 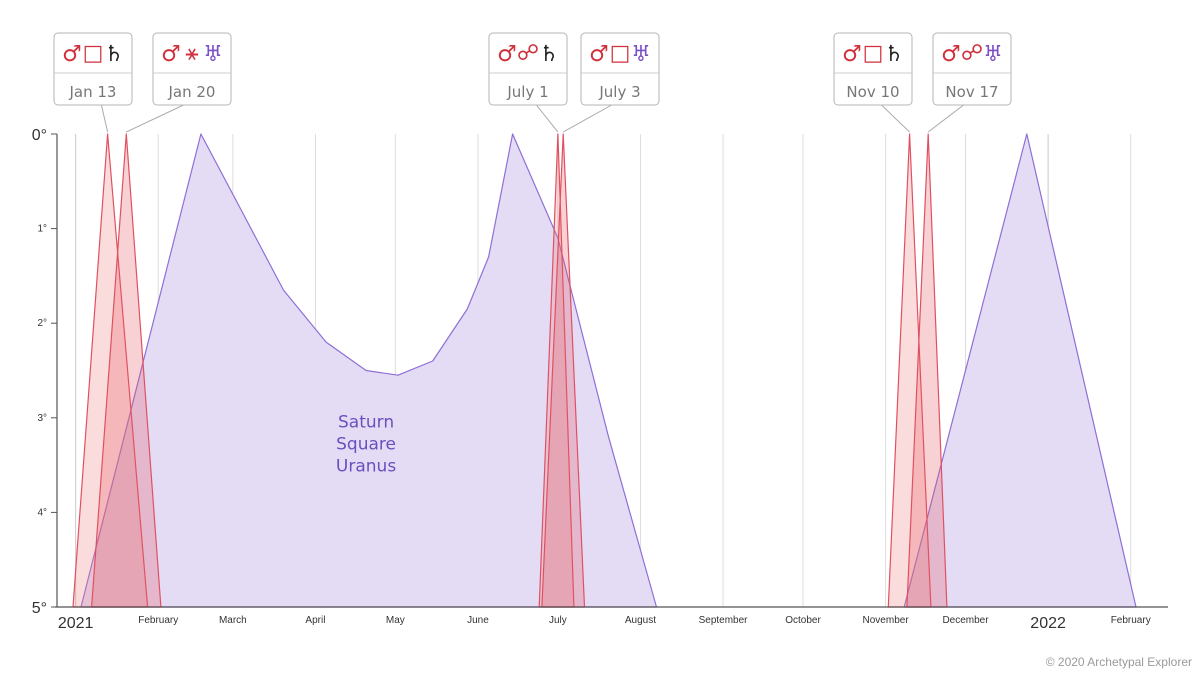 I want to click on callout-box: ♂ ⚹ ♅ Jan 20, so click(x=179, y=82).